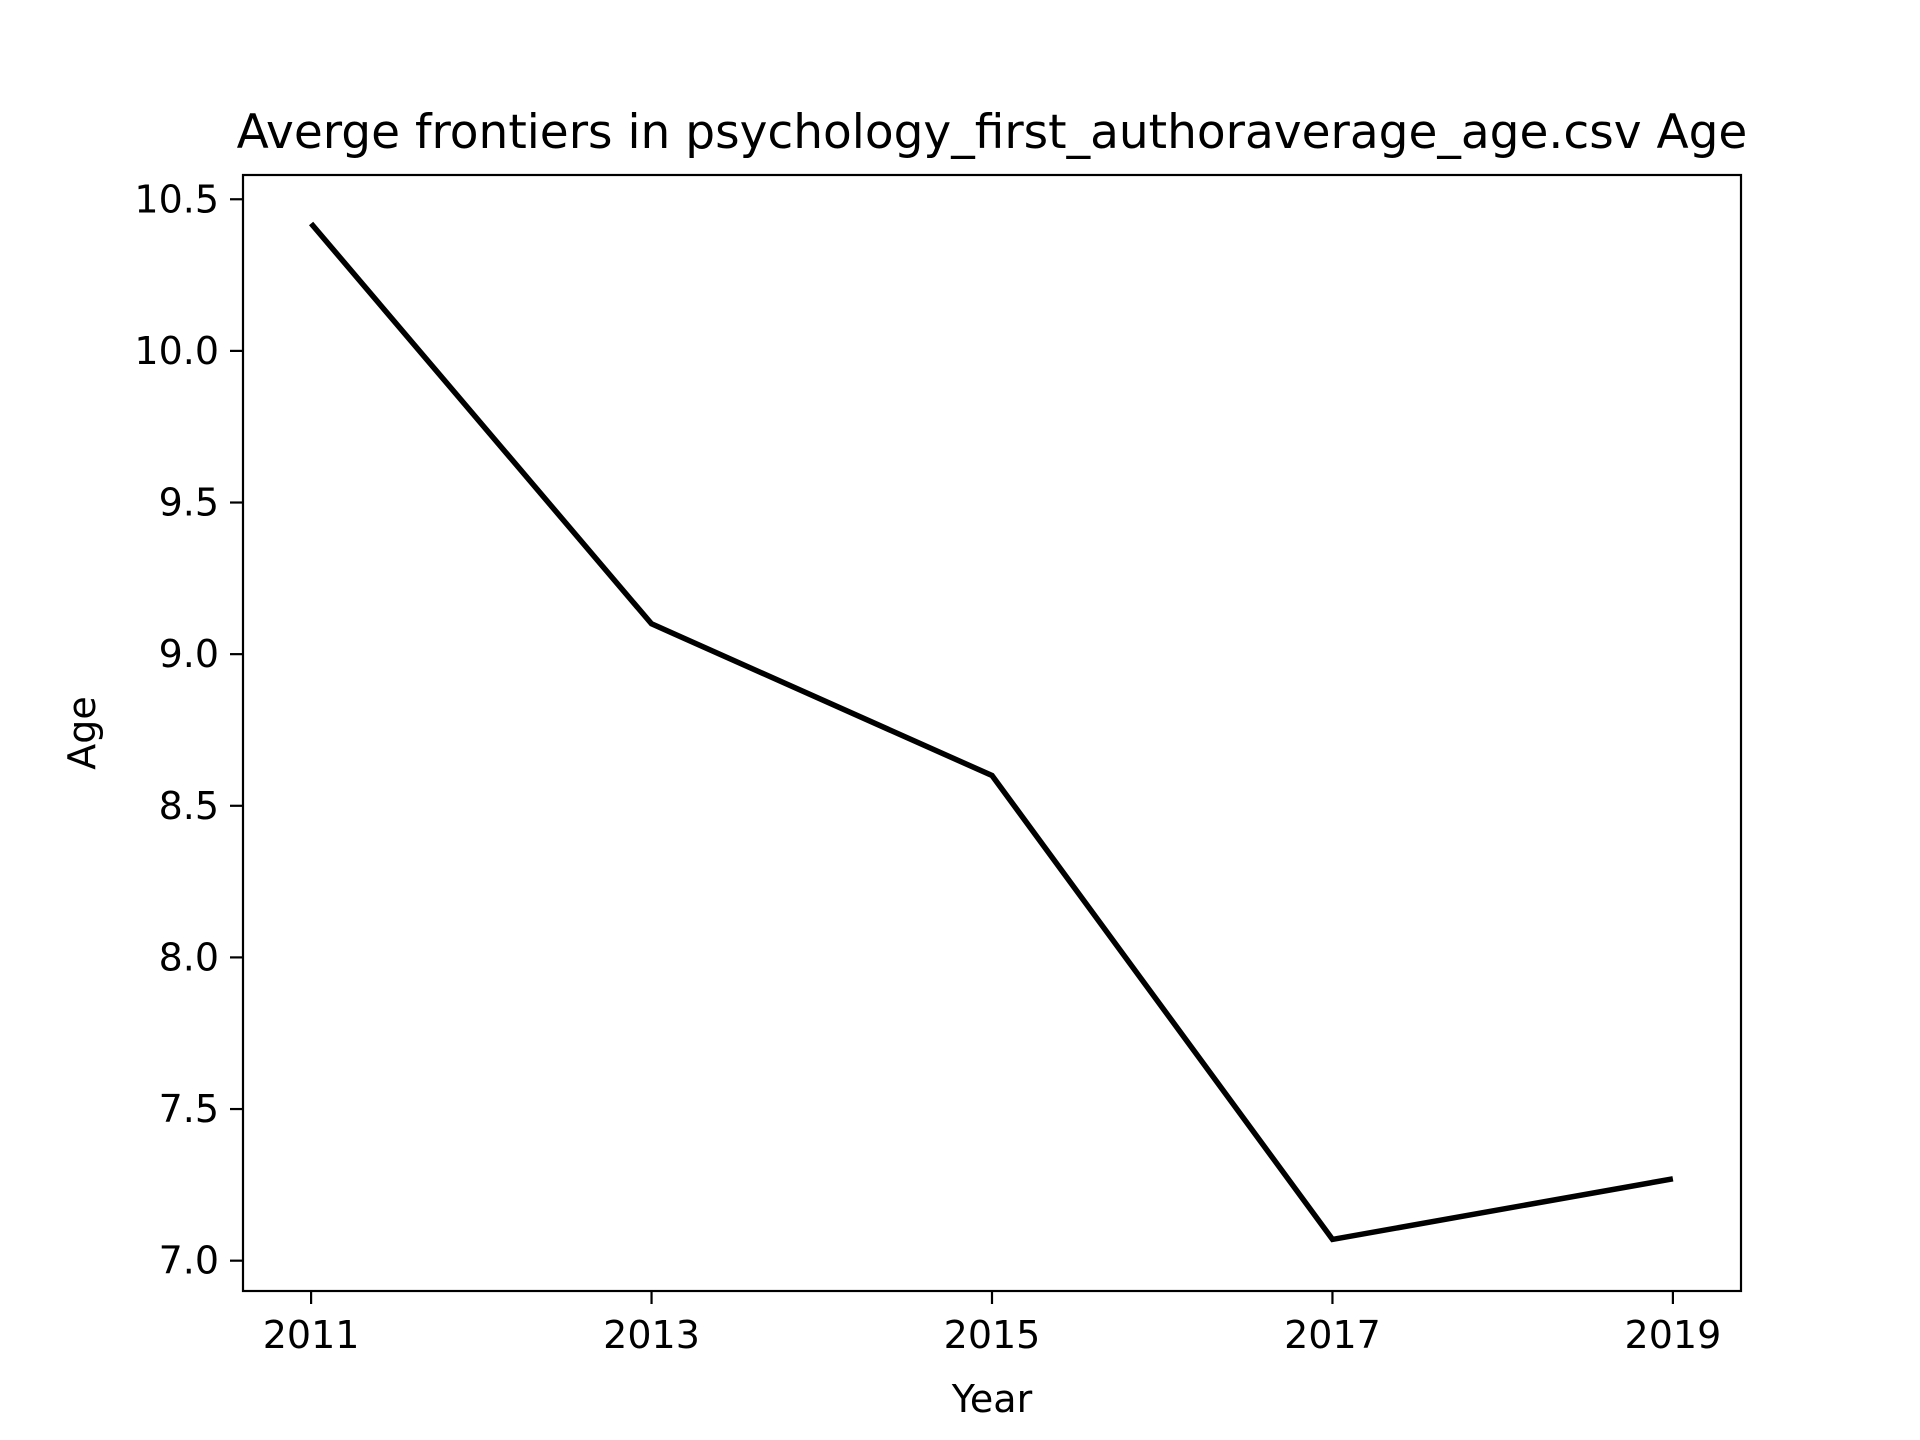  What do you see at coordinates (176, 351) in the screenshot?
I see `y-tick-label: 10.0` at bounding box center [176, 351].